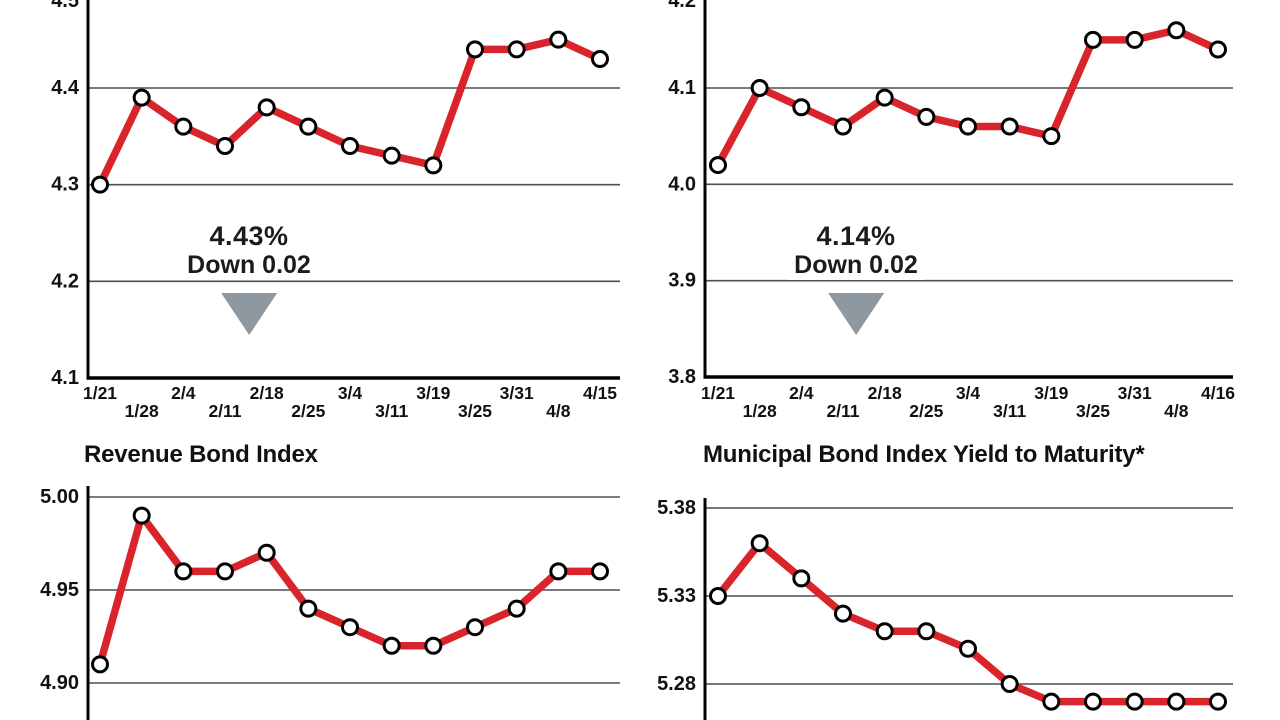 Image resolution: width=1280 pixels, height=720 pixels. Describe the element at coordinates (676, 508) in the screenshot. I see `y-tick-label: 5.38` at that location.